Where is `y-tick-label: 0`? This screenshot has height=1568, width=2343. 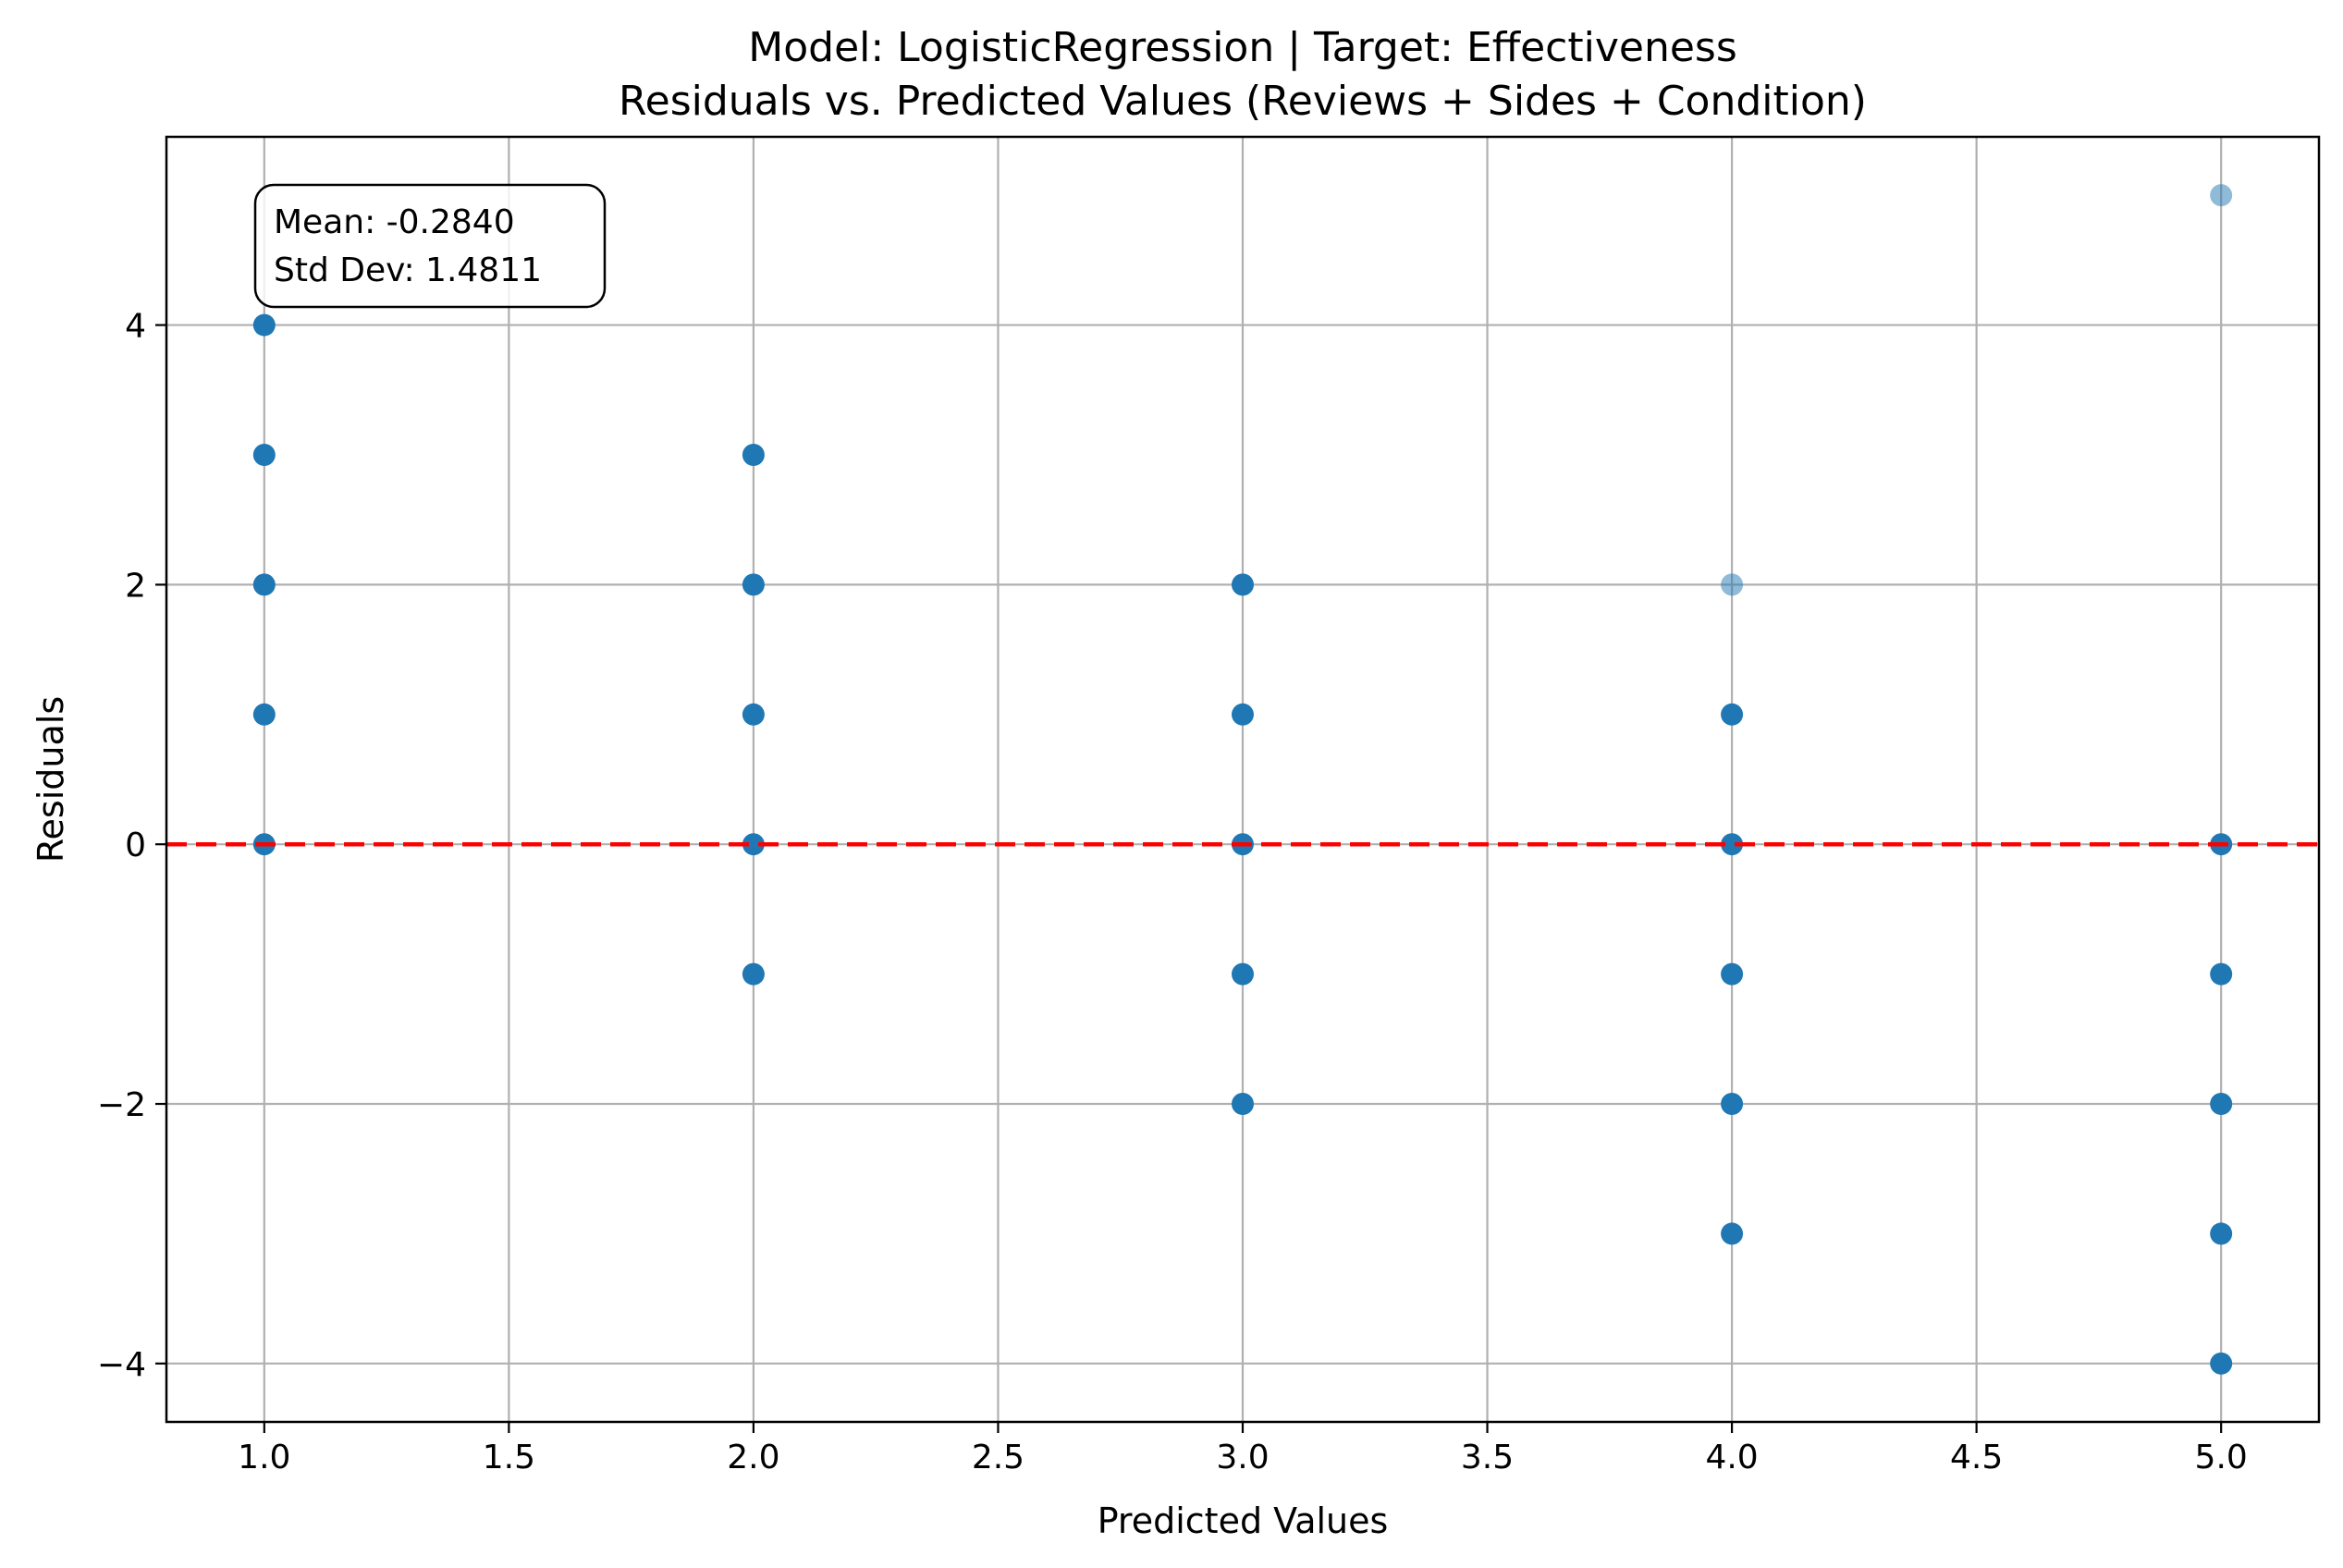 y-tick-label: 0 is located at coordinates (135, 846).